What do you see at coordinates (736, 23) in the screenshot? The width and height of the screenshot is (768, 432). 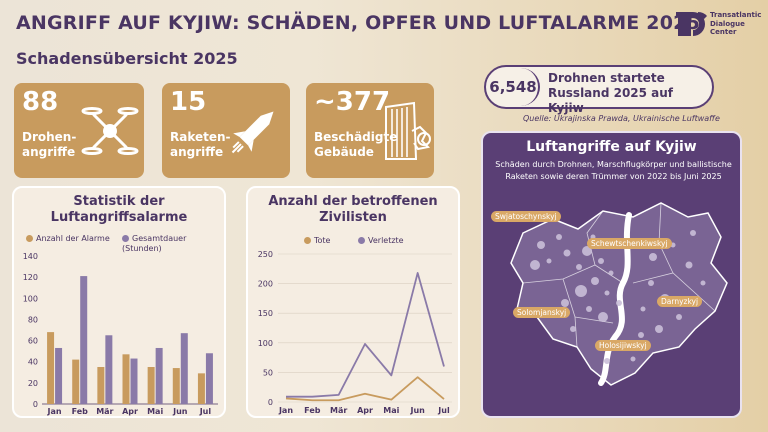 I see `logo-text: Transatlantic Dialogue Center` at bounding box center [736, 23].